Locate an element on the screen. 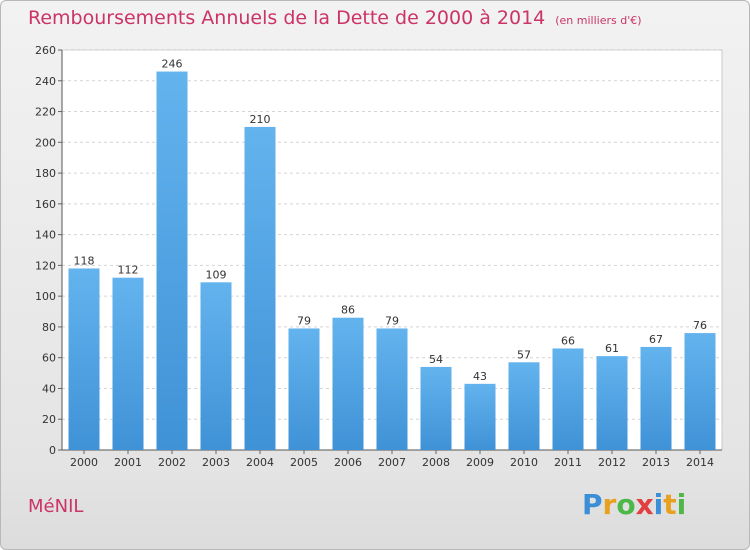 This screenshot has width=750, height=550. ytick-label-180: 180 is located at coordinates (45, 173).